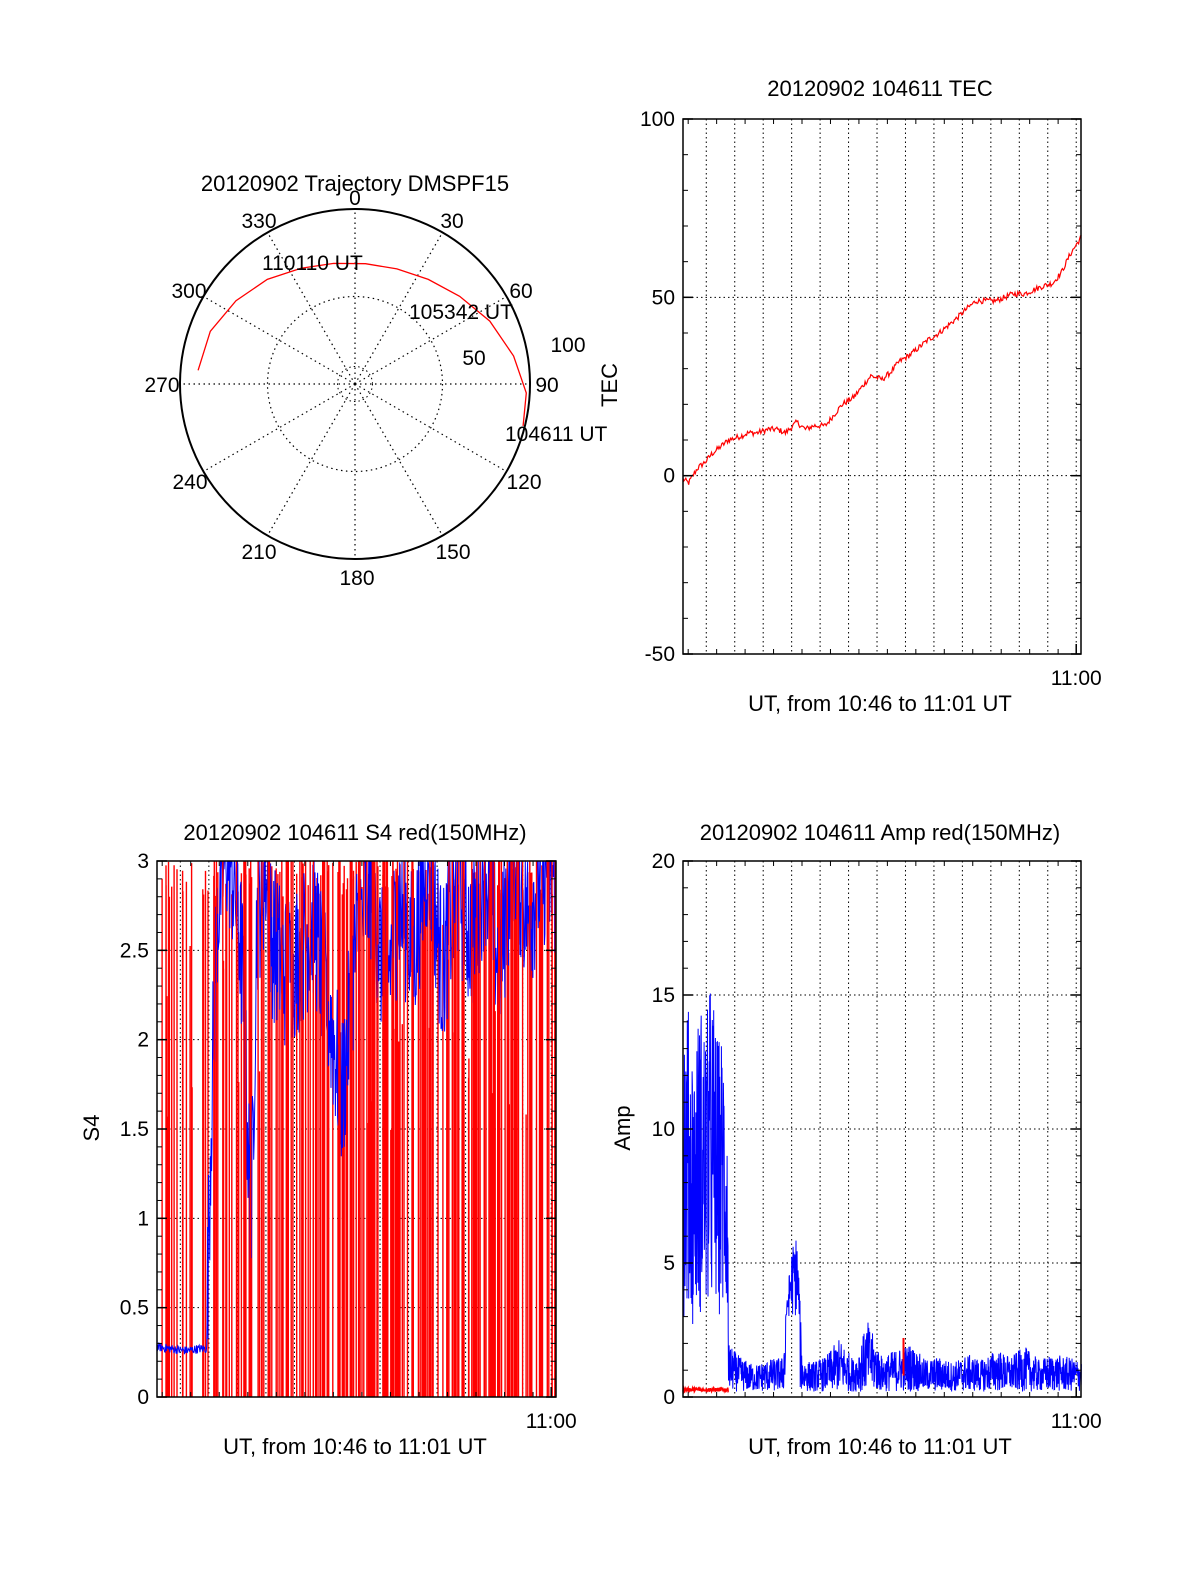 The width and height of the screenshot is (1200, 1575). I want to click on polar-ring, so click(355, 384).